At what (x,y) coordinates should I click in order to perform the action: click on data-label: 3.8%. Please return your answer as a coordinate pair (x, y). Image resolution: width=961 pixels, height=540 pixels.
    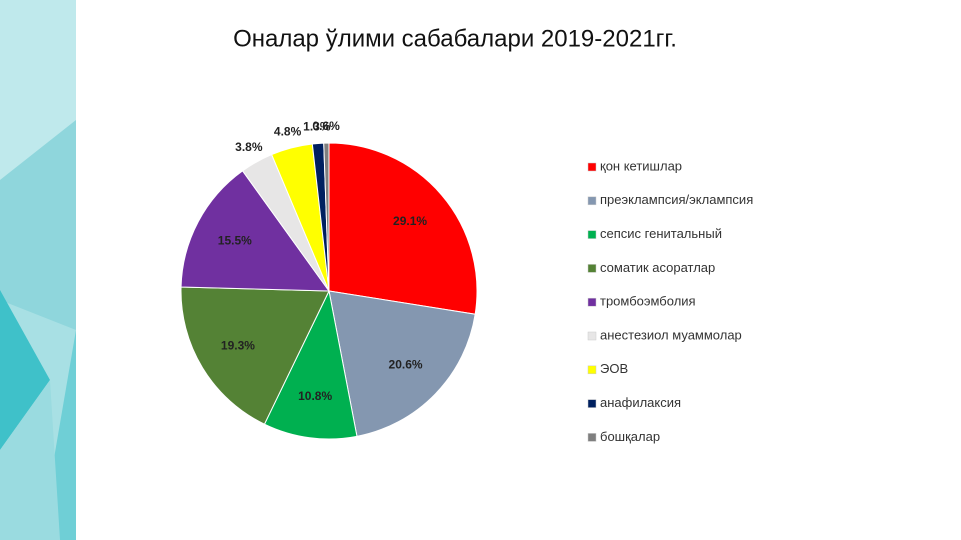
    Looking at the image, I should click on (249, 147).